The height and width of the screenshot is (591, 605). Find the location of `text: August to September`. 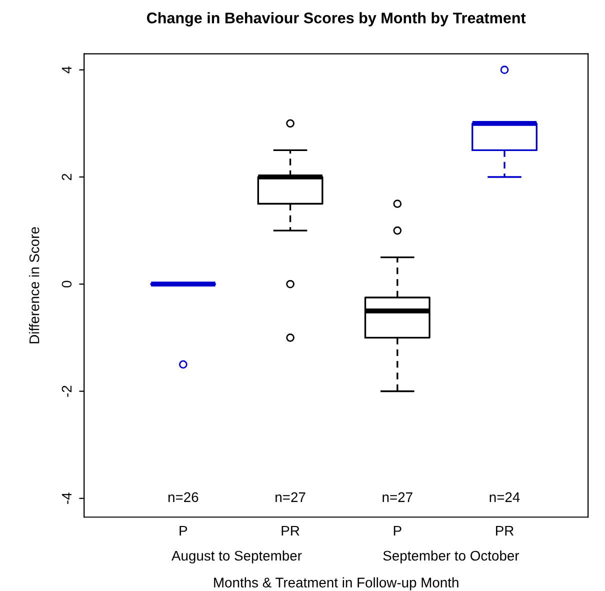

text: August to September is located at coordinates (237, 557).